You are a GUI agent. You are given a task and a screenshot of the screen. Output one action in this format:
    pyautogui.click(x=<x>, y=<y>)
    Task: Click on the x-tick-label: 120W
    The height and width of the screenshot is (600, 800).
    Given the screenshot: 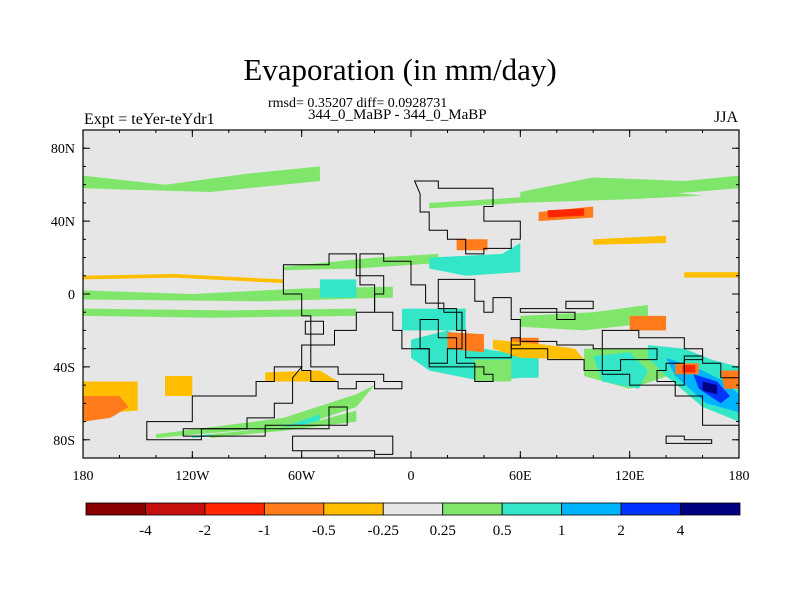 What is the action you would take?
    pyautogui.click(x=192, y=476)
    